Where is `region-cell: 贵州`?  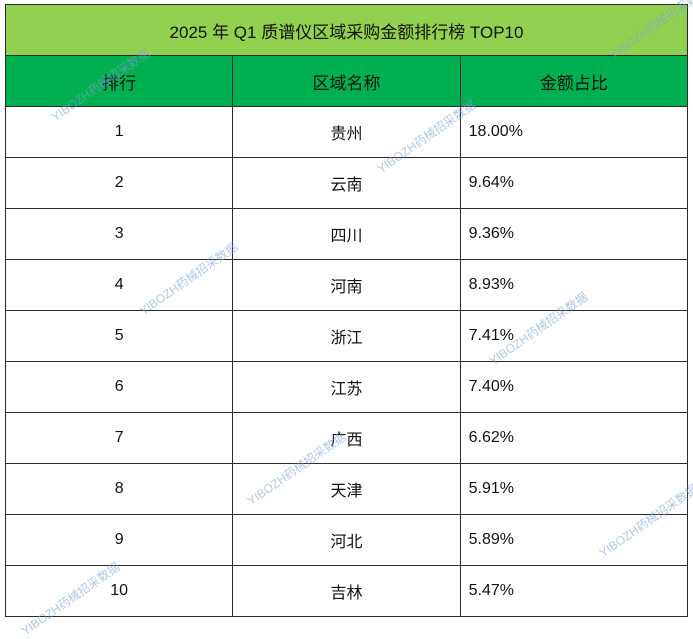 region-cell: 贵州 is located at coordinates (346, 132).